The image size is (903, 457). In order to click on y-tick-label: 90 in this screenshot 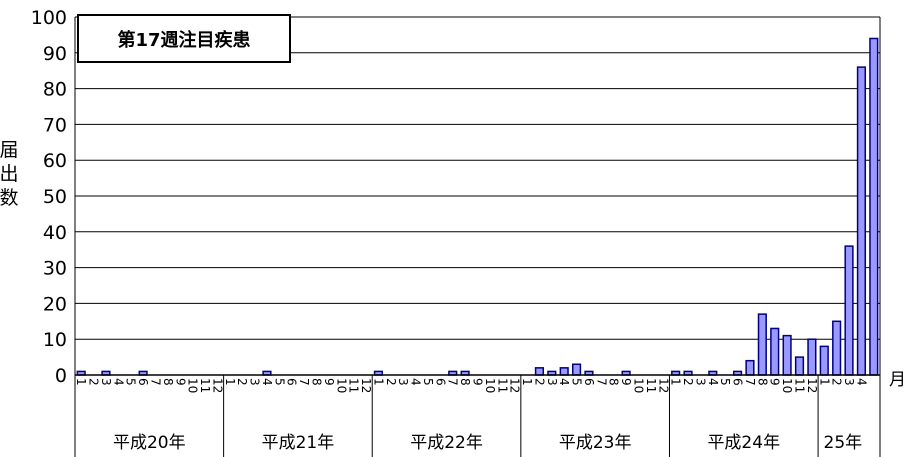, I will do `click(55, 54)`.